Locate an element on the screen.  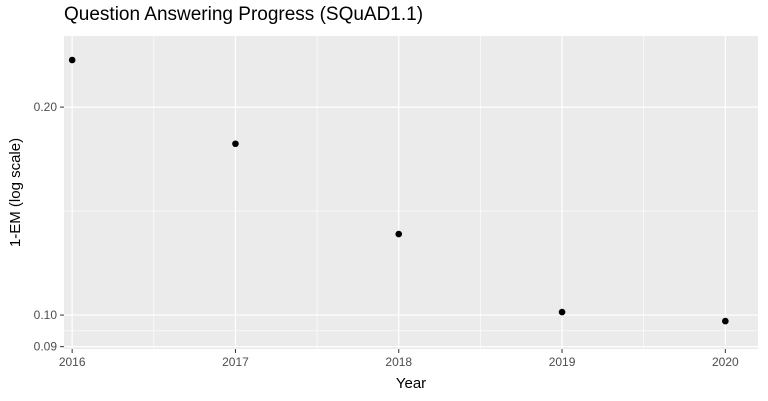
x-tick-label: 2016 is located at coordinates (72, 362).